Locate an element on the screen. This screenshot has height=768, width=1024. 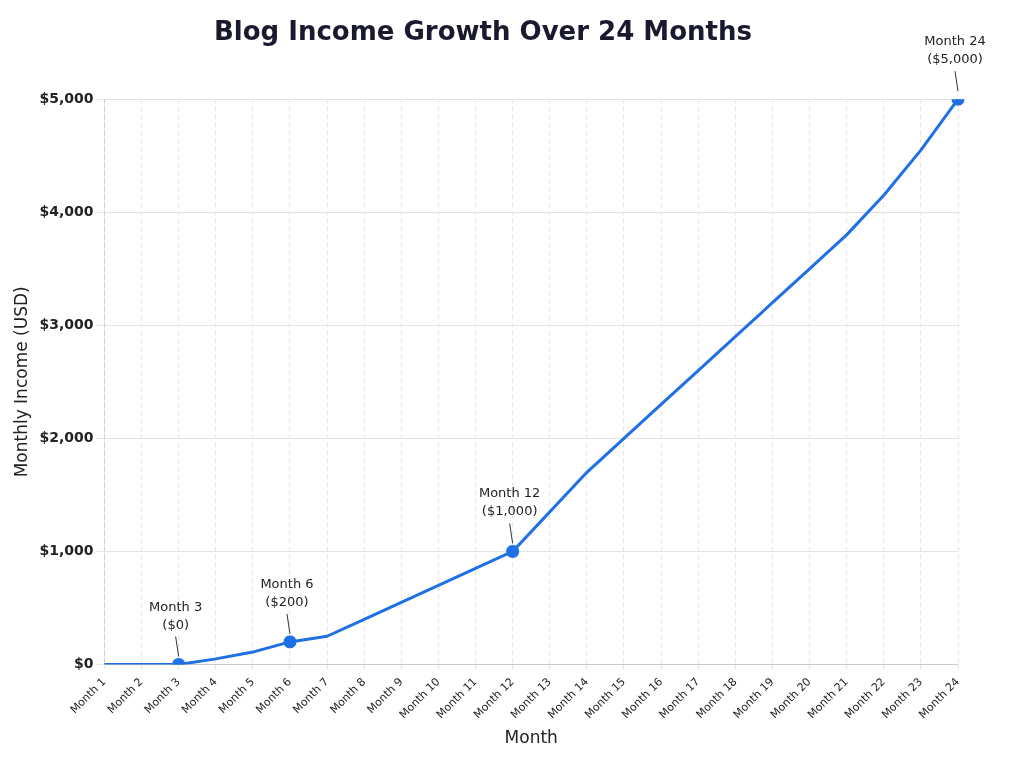
y-tick-label: $4,000 is located at coordinates (66, 210).